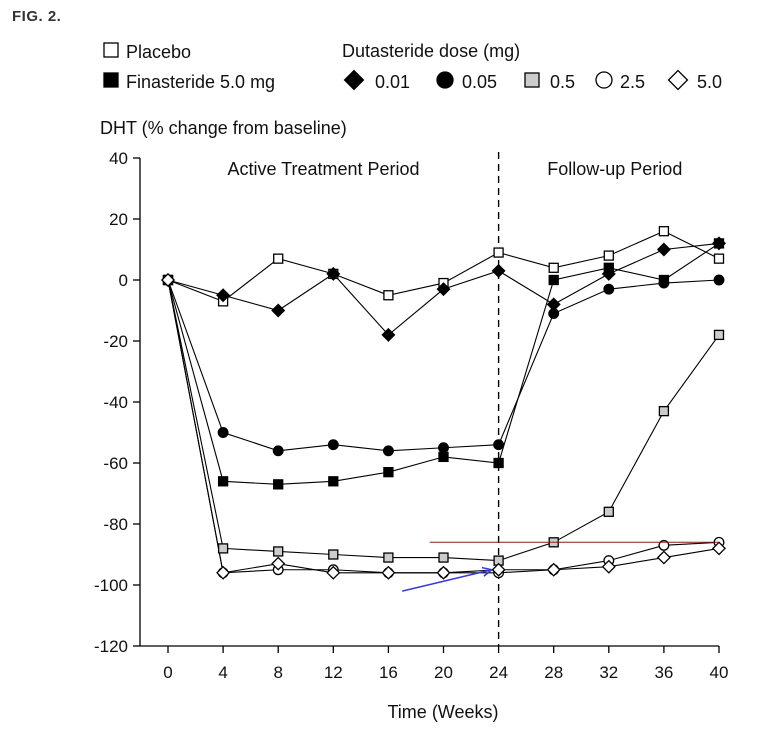 This screenshot has height=731, width=766. I want to click on x-tick-label: 32, so click(608, 672).